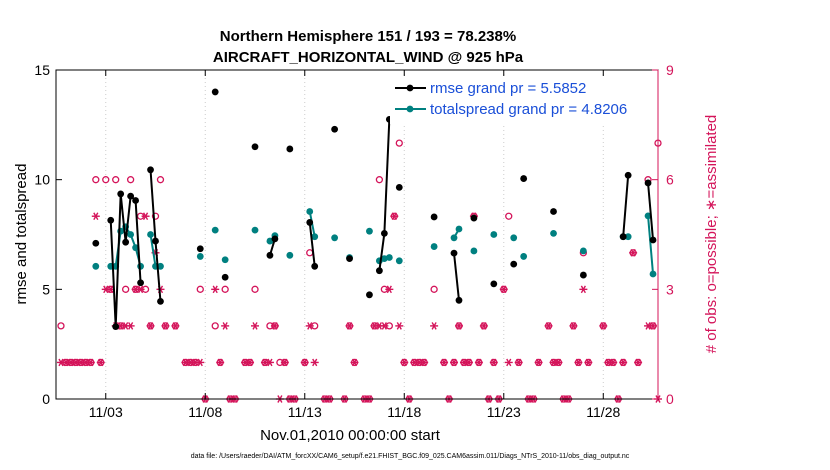 This screenshot has width=830, height=470. What do you see at coordinates (46, 399) in the screenshot?
I see `y-tick-label: 0` at bounding box center [46, 399].